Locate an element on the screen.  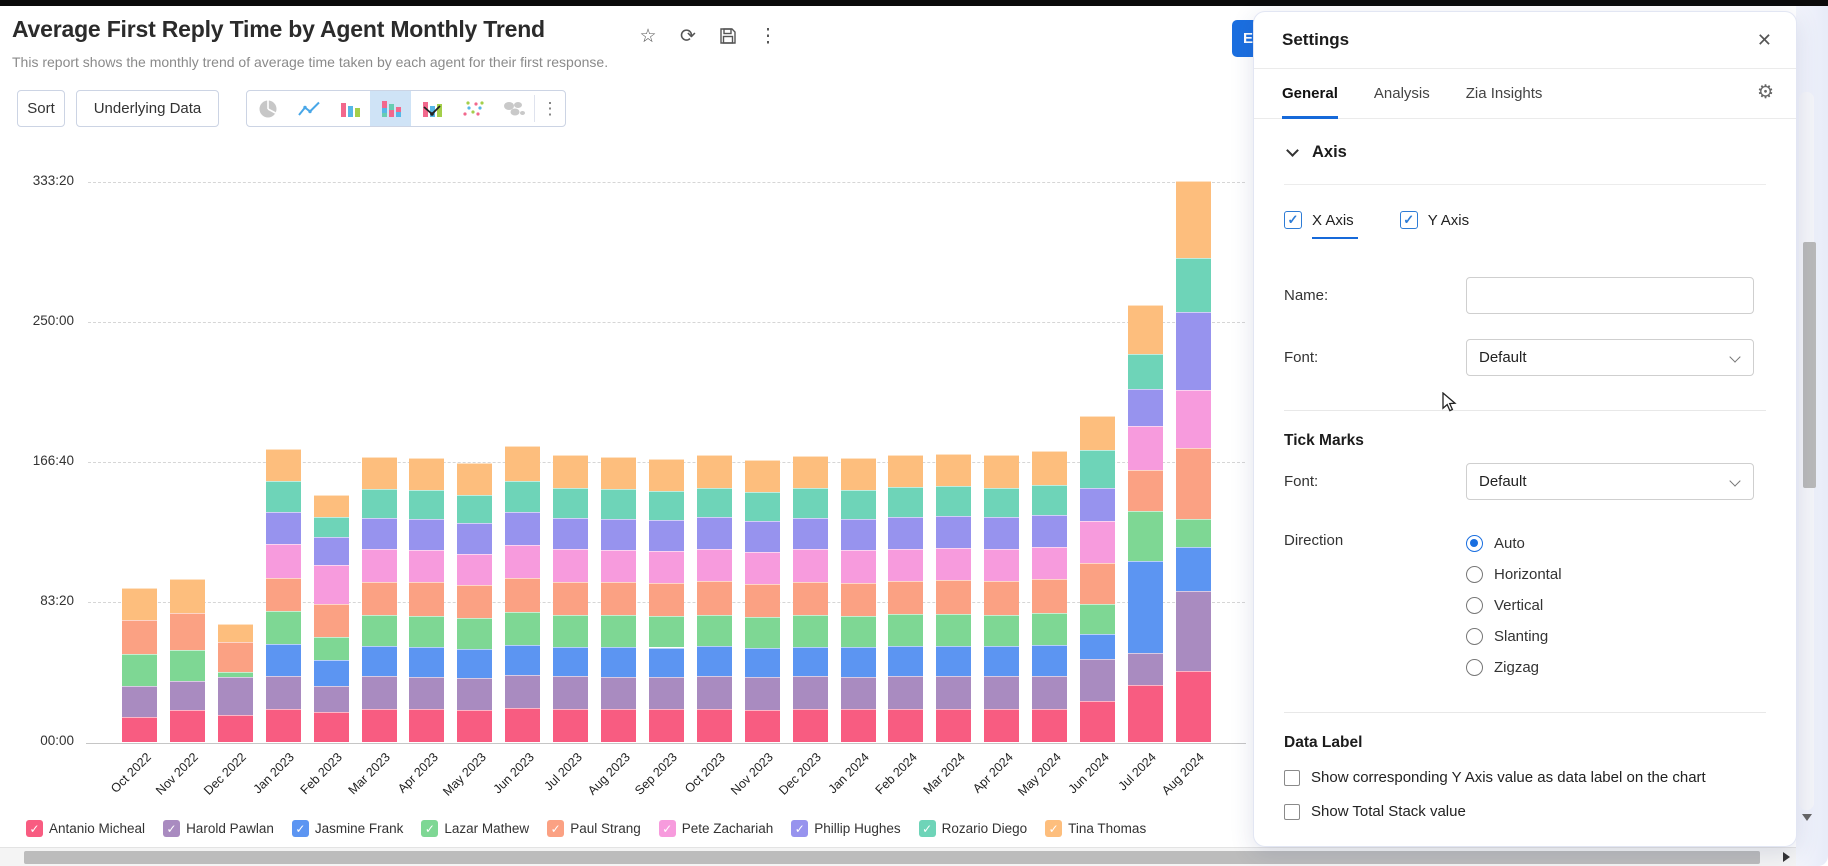
refresh-icon: ⟳ is located at coordinates (688, 36).